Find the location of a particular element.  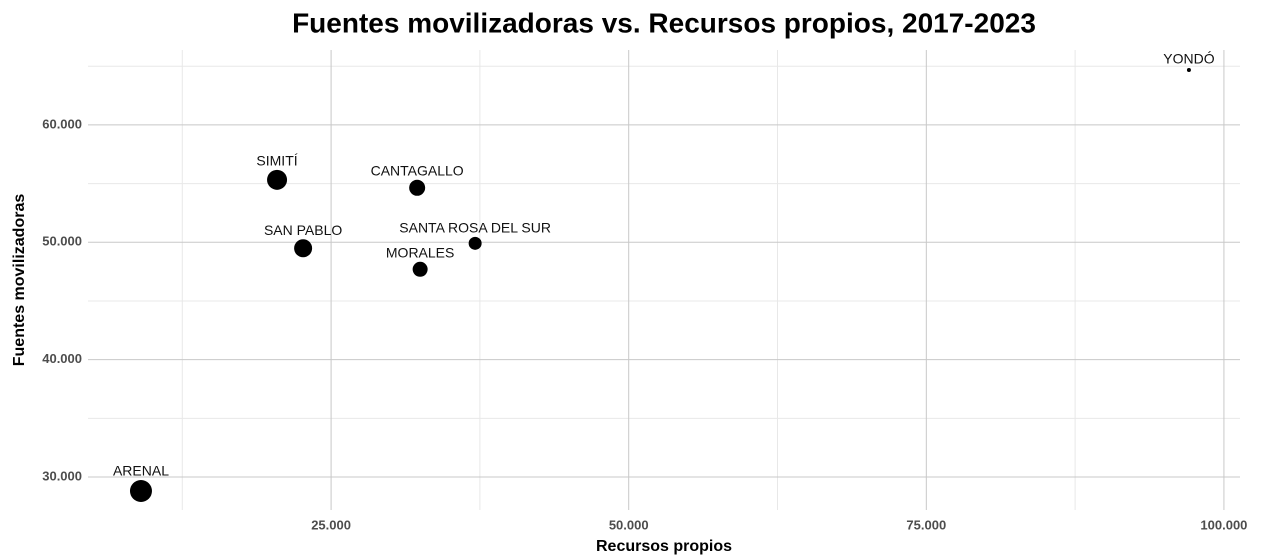

point-label: YONDÓ is located at coordinates (1188, 59).